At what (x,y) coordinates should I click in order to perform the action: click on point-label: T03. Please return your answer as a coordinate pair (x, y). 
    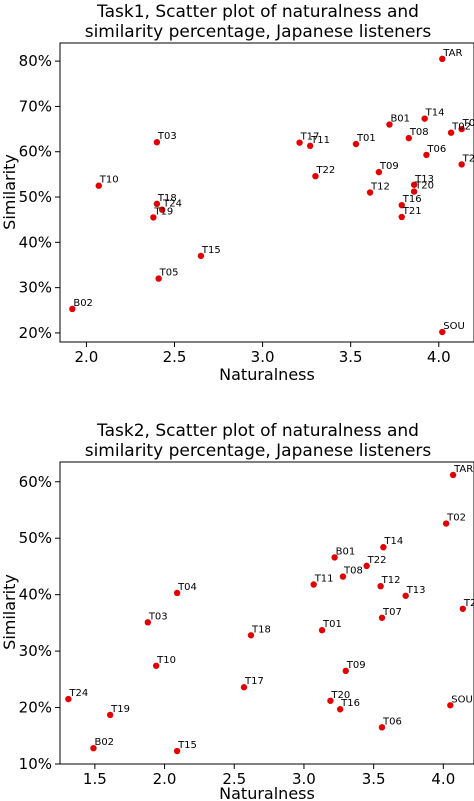
    Looking at the image, I should click on (167, 136).